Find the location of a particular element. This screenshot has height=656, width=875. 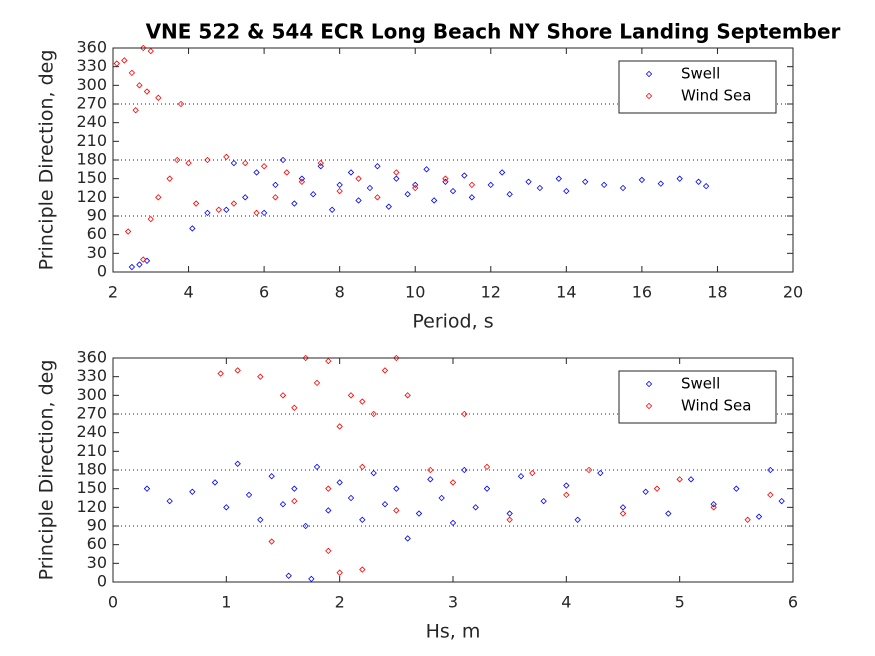

x-tick-label: 8 is located at coordinates (340, 292).